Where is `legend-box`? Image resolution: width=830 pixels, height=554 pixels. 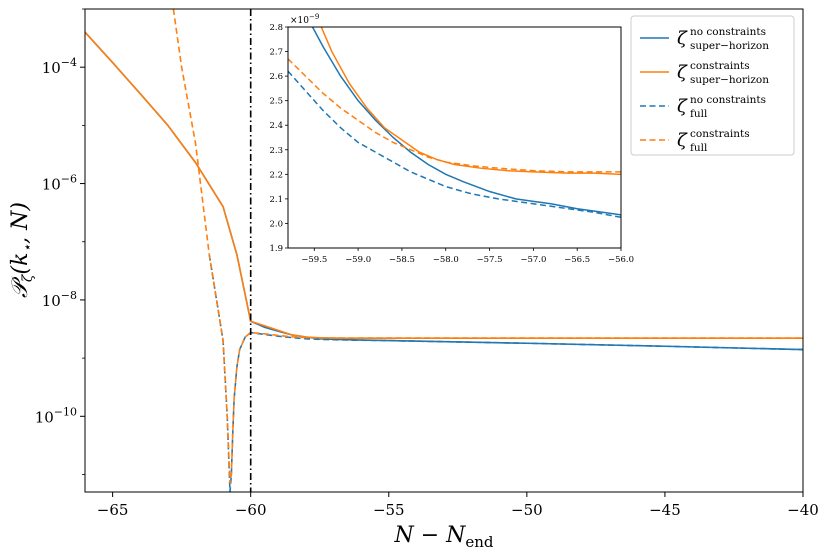
legend-box is located at coordinates (712, 85).